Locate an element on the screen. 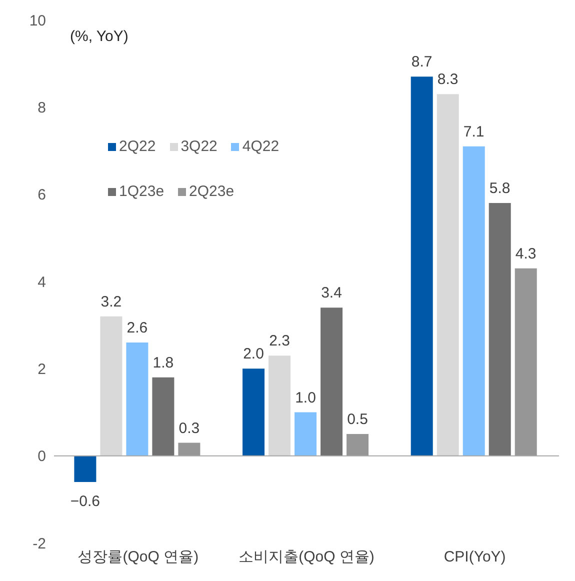  data-label: 2.0 is located at coordinates (253, 354).